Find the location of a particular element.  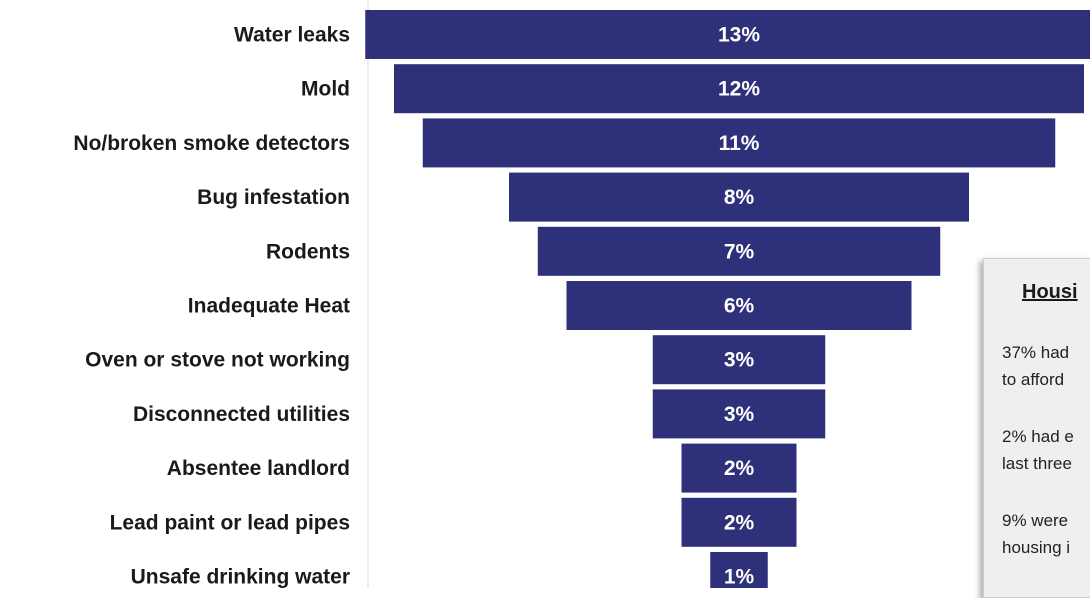

category-label-9: Lead paint or lead pipes is located at coordinates (230, 522).